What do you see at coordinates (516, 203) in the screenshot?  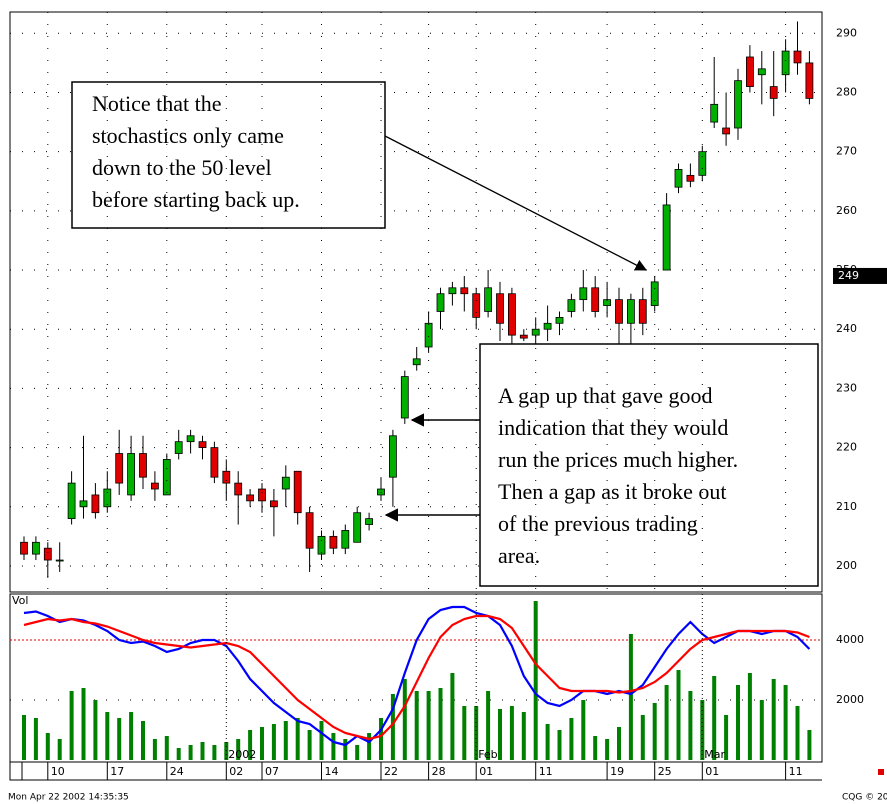 I see `arrow` at bounding box center [516, 203].